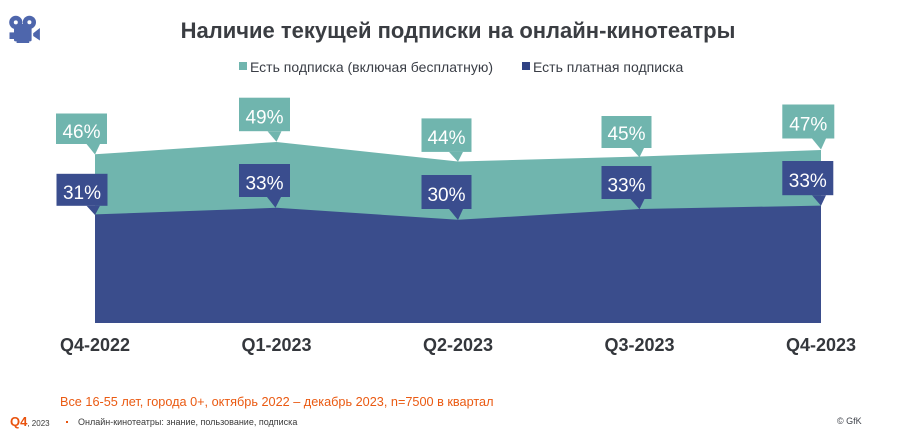 This screenshot has width=900, height=437. I want to click on svg-text: 30%, so click(446, 195).